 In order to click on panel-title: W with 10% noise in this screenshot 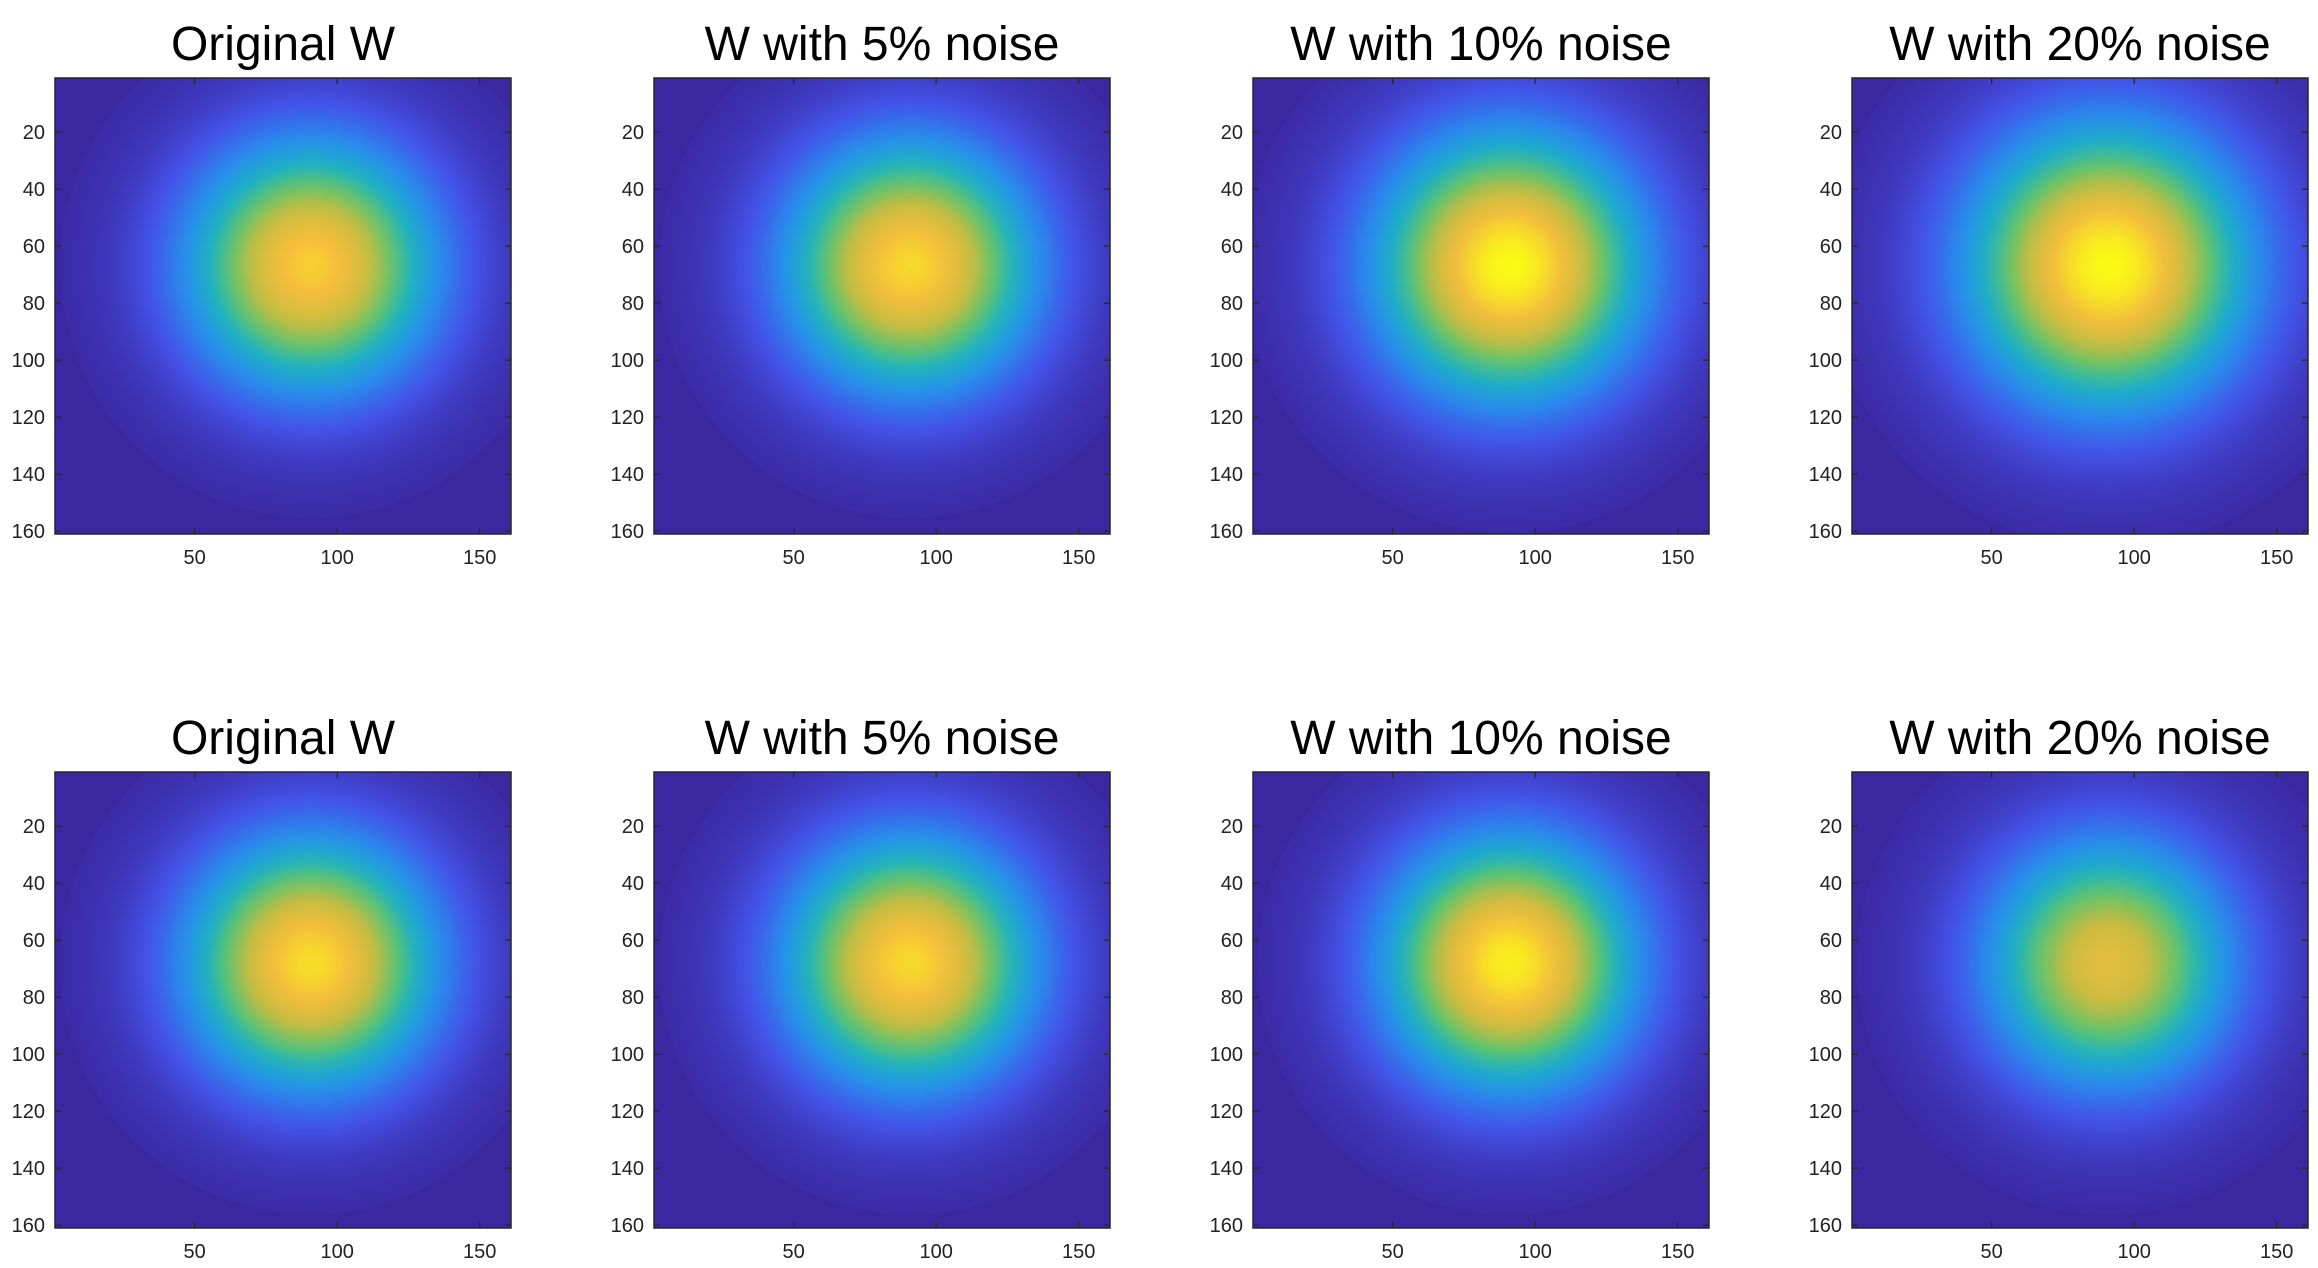, I will do `click(1481, 738)`.